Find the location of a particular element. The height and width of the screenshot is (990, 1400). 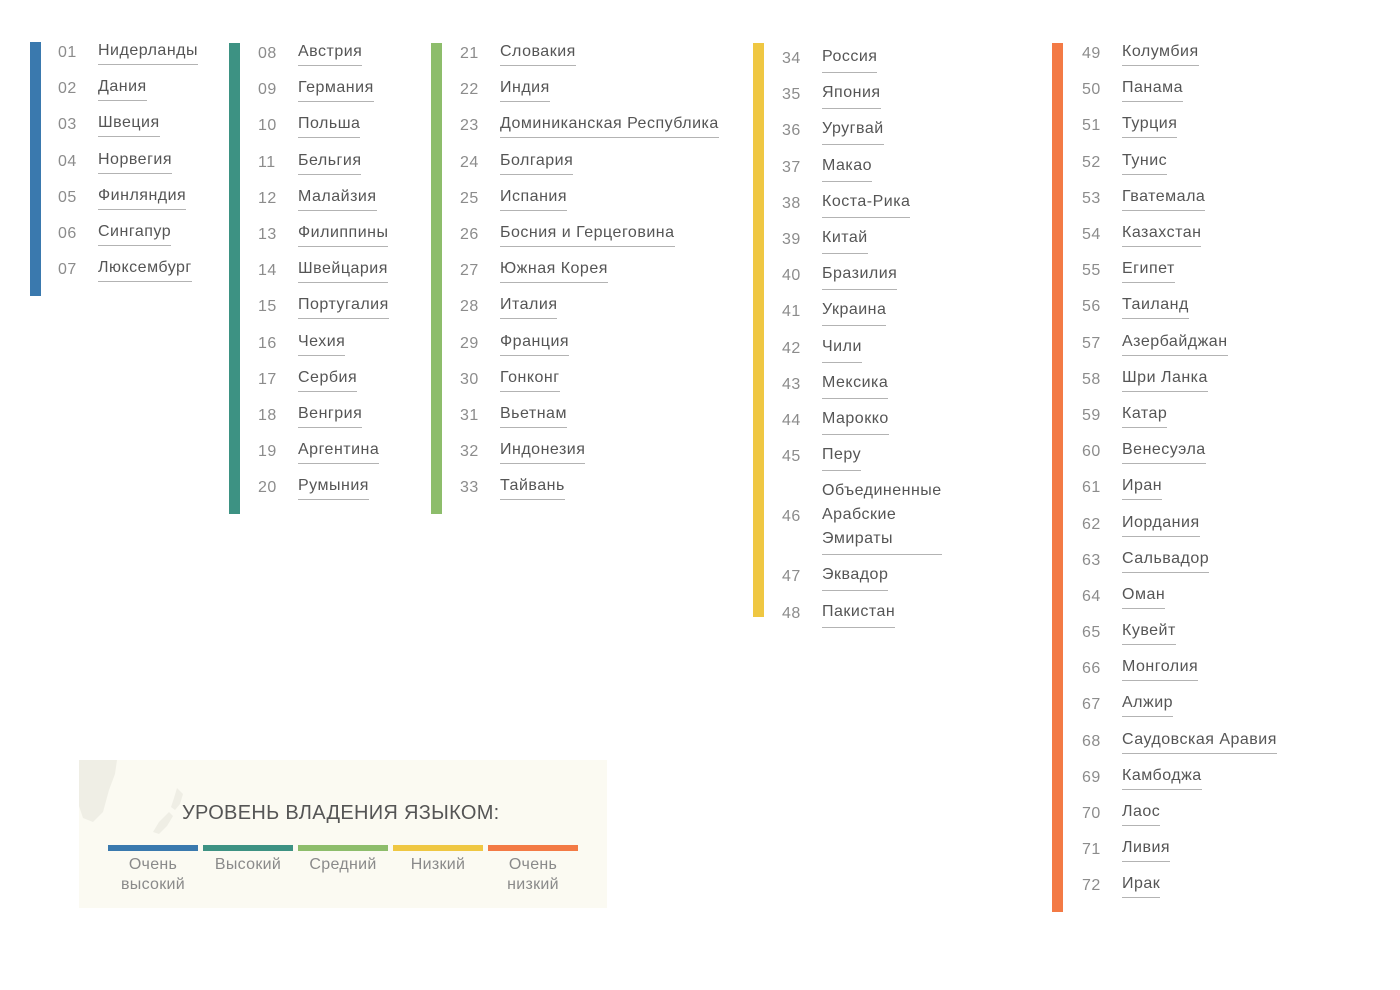

list-item: 55 Египет is located at coordinates (1179, 271).